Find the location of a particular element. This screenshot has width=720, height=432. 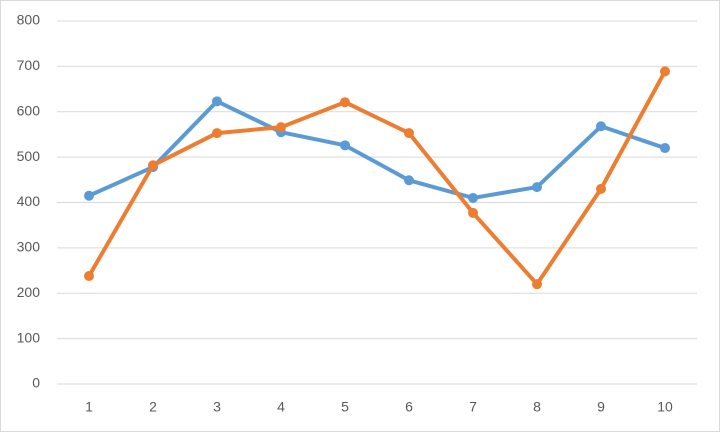

x-tick-label: 1 is located at coordinates (89, 407).